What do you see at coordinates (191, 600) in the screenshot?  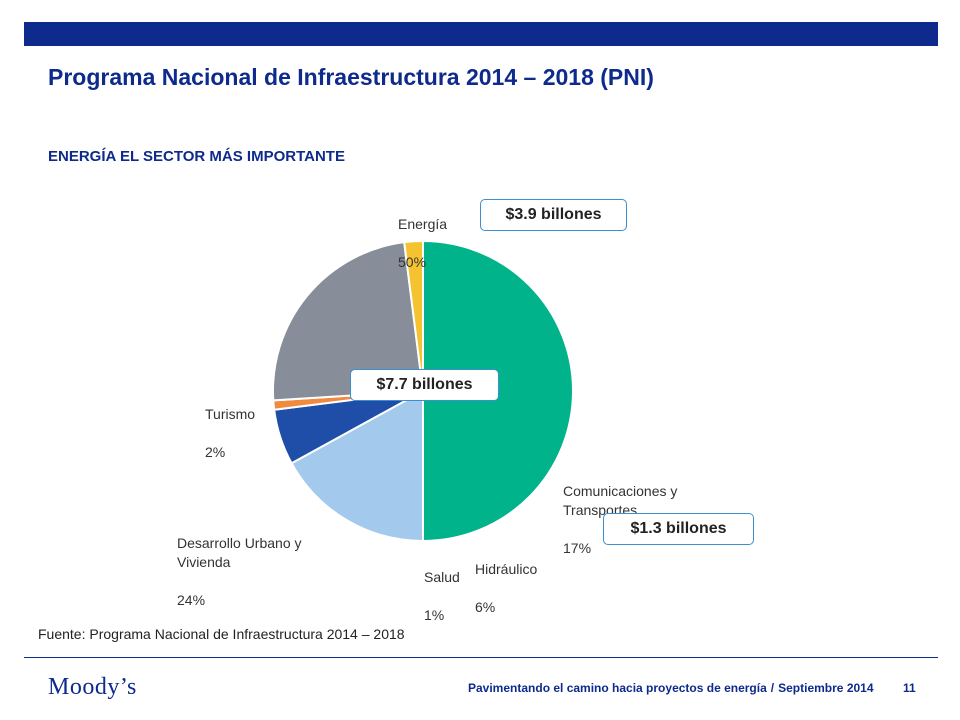 I see `slice-label-desarrollo-pct: 24%` at bounding box center [191, 600].